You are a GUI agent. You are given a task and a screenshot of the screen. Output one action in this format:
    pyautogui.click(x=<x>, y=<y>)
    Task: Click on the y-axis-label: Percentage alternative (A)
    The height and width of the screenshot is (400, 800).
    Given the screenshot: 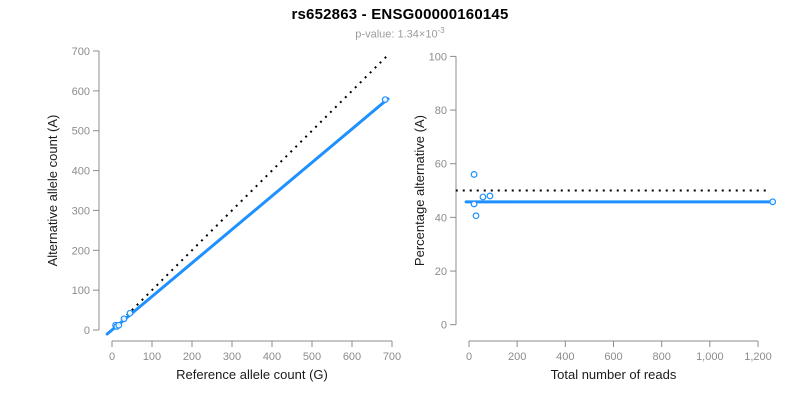 What is the action you would take?
    pyautogui.click(x=419, y=190)
    